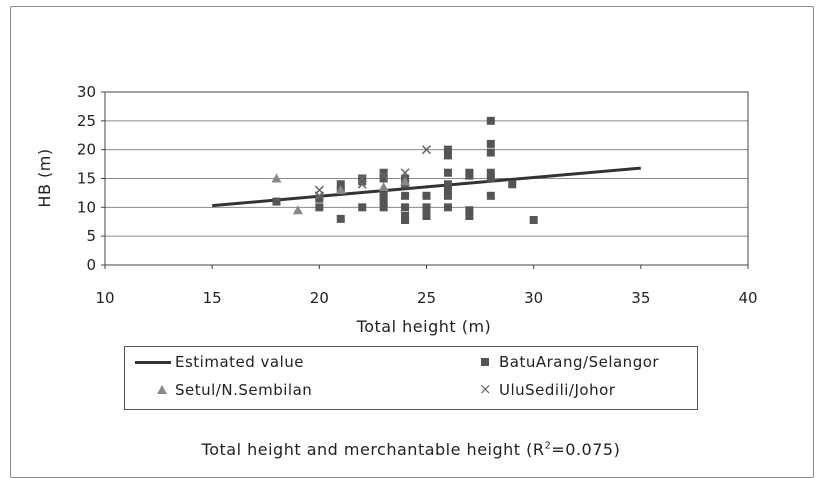  What do you see at coordinates (426, 187) in the screenshot?
I see `series-line-estimated-value` at bounding box center [426, 187].